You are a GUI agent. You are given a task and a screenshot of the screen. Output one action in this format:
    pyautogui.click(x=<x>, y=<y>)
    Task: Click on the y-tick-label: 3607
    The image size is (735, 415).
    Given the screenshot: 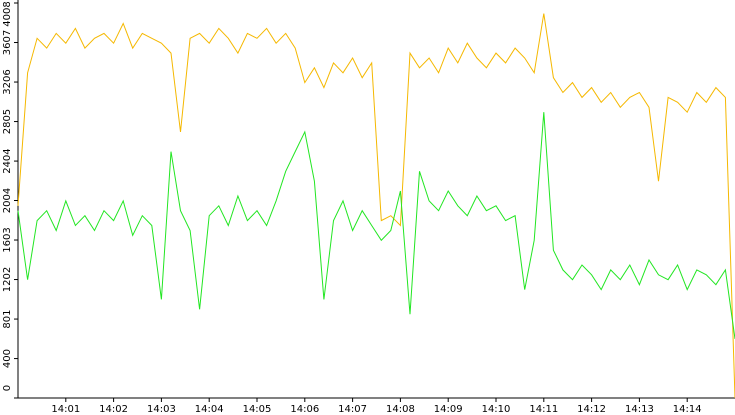 What is the action you would take?
    pyautogui.click(x=7, y=42)
    